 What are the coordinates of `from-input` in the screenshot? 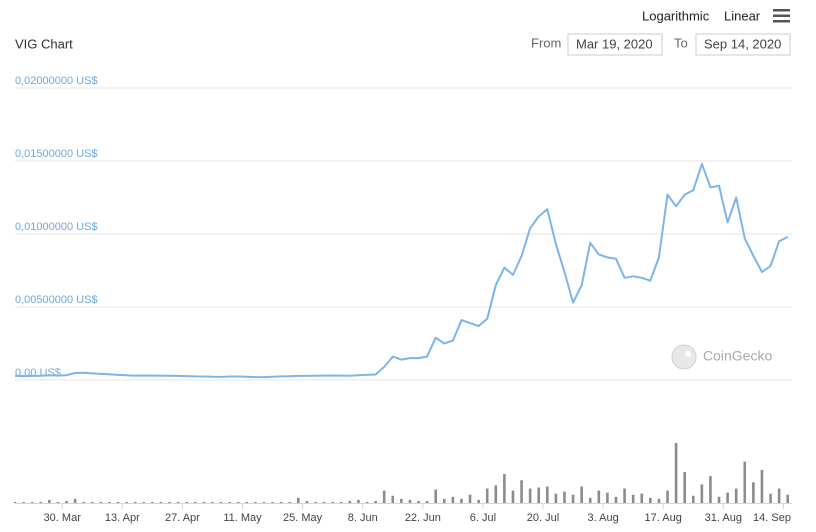 It's located at (615, 44).